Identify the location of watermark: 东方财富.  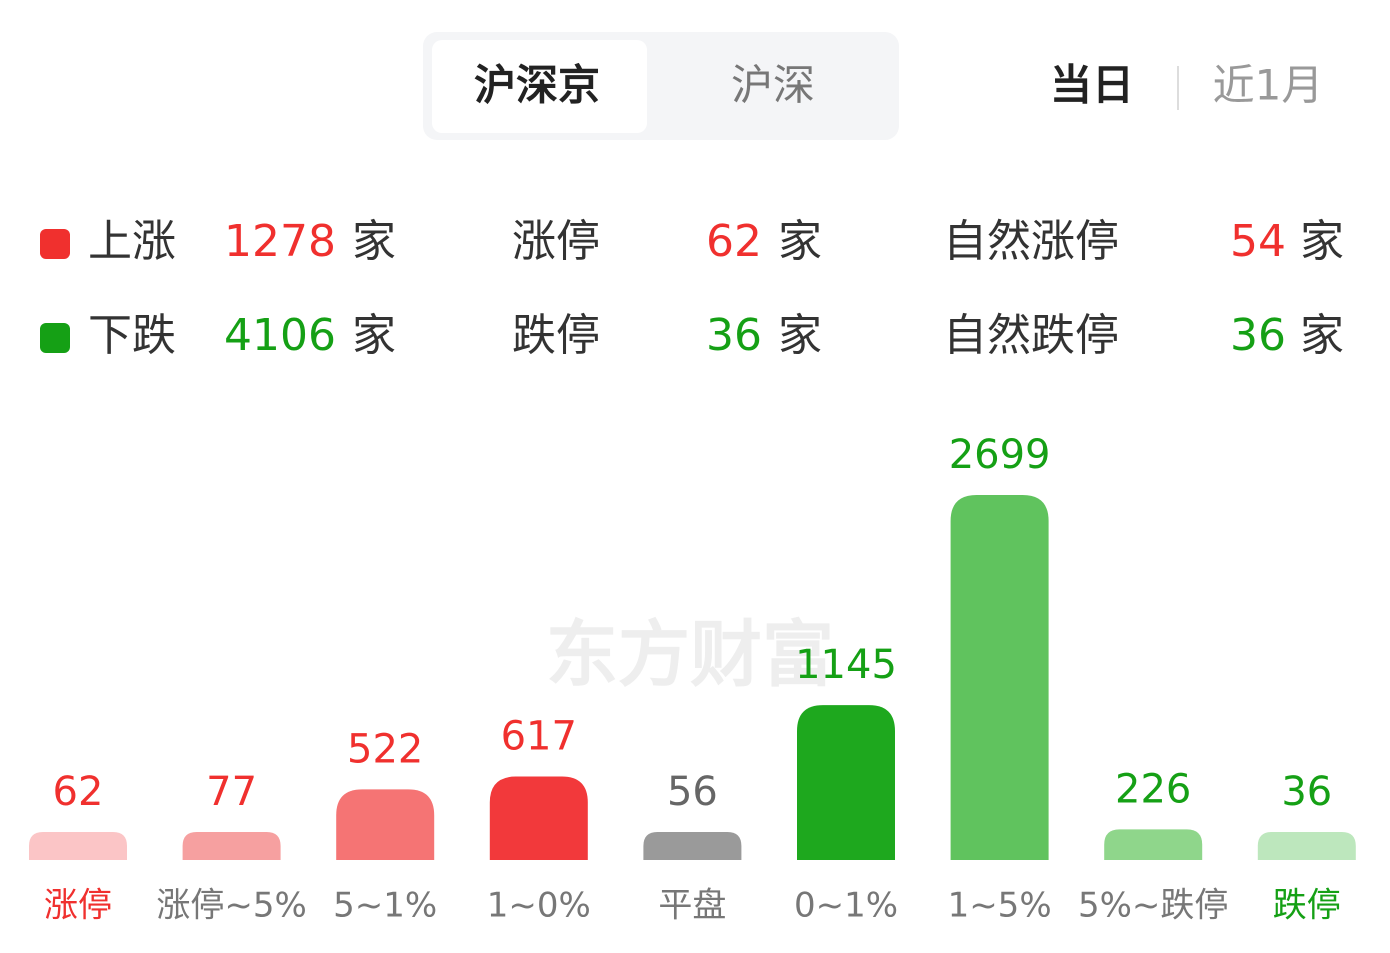
(690, 655).